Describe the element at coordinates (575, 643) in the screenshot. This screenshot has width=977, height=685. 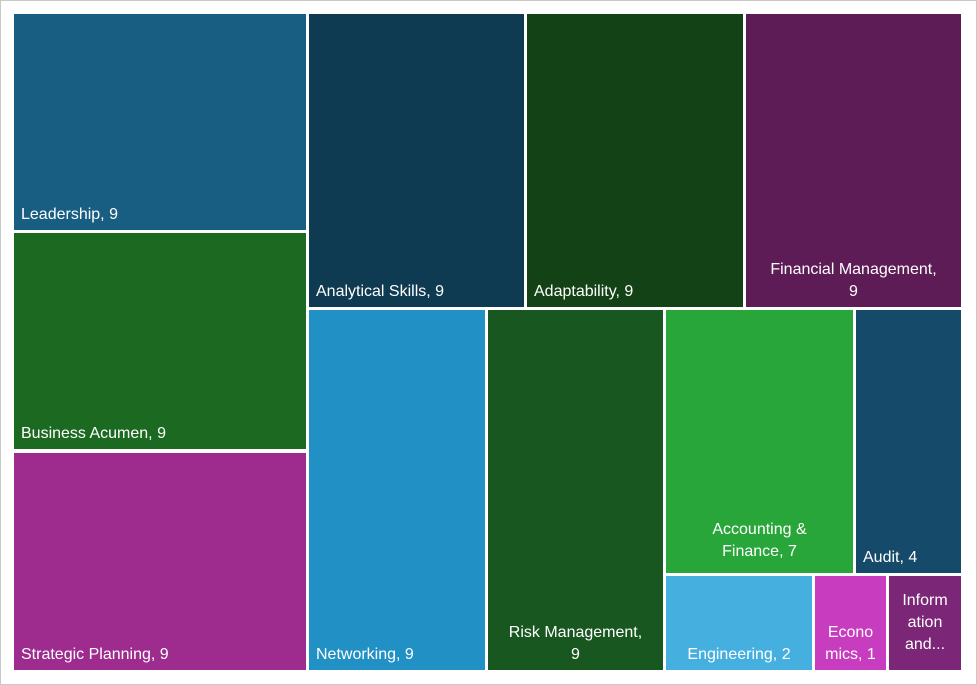
I see `tile-label: Risk Management, 9` at that location.